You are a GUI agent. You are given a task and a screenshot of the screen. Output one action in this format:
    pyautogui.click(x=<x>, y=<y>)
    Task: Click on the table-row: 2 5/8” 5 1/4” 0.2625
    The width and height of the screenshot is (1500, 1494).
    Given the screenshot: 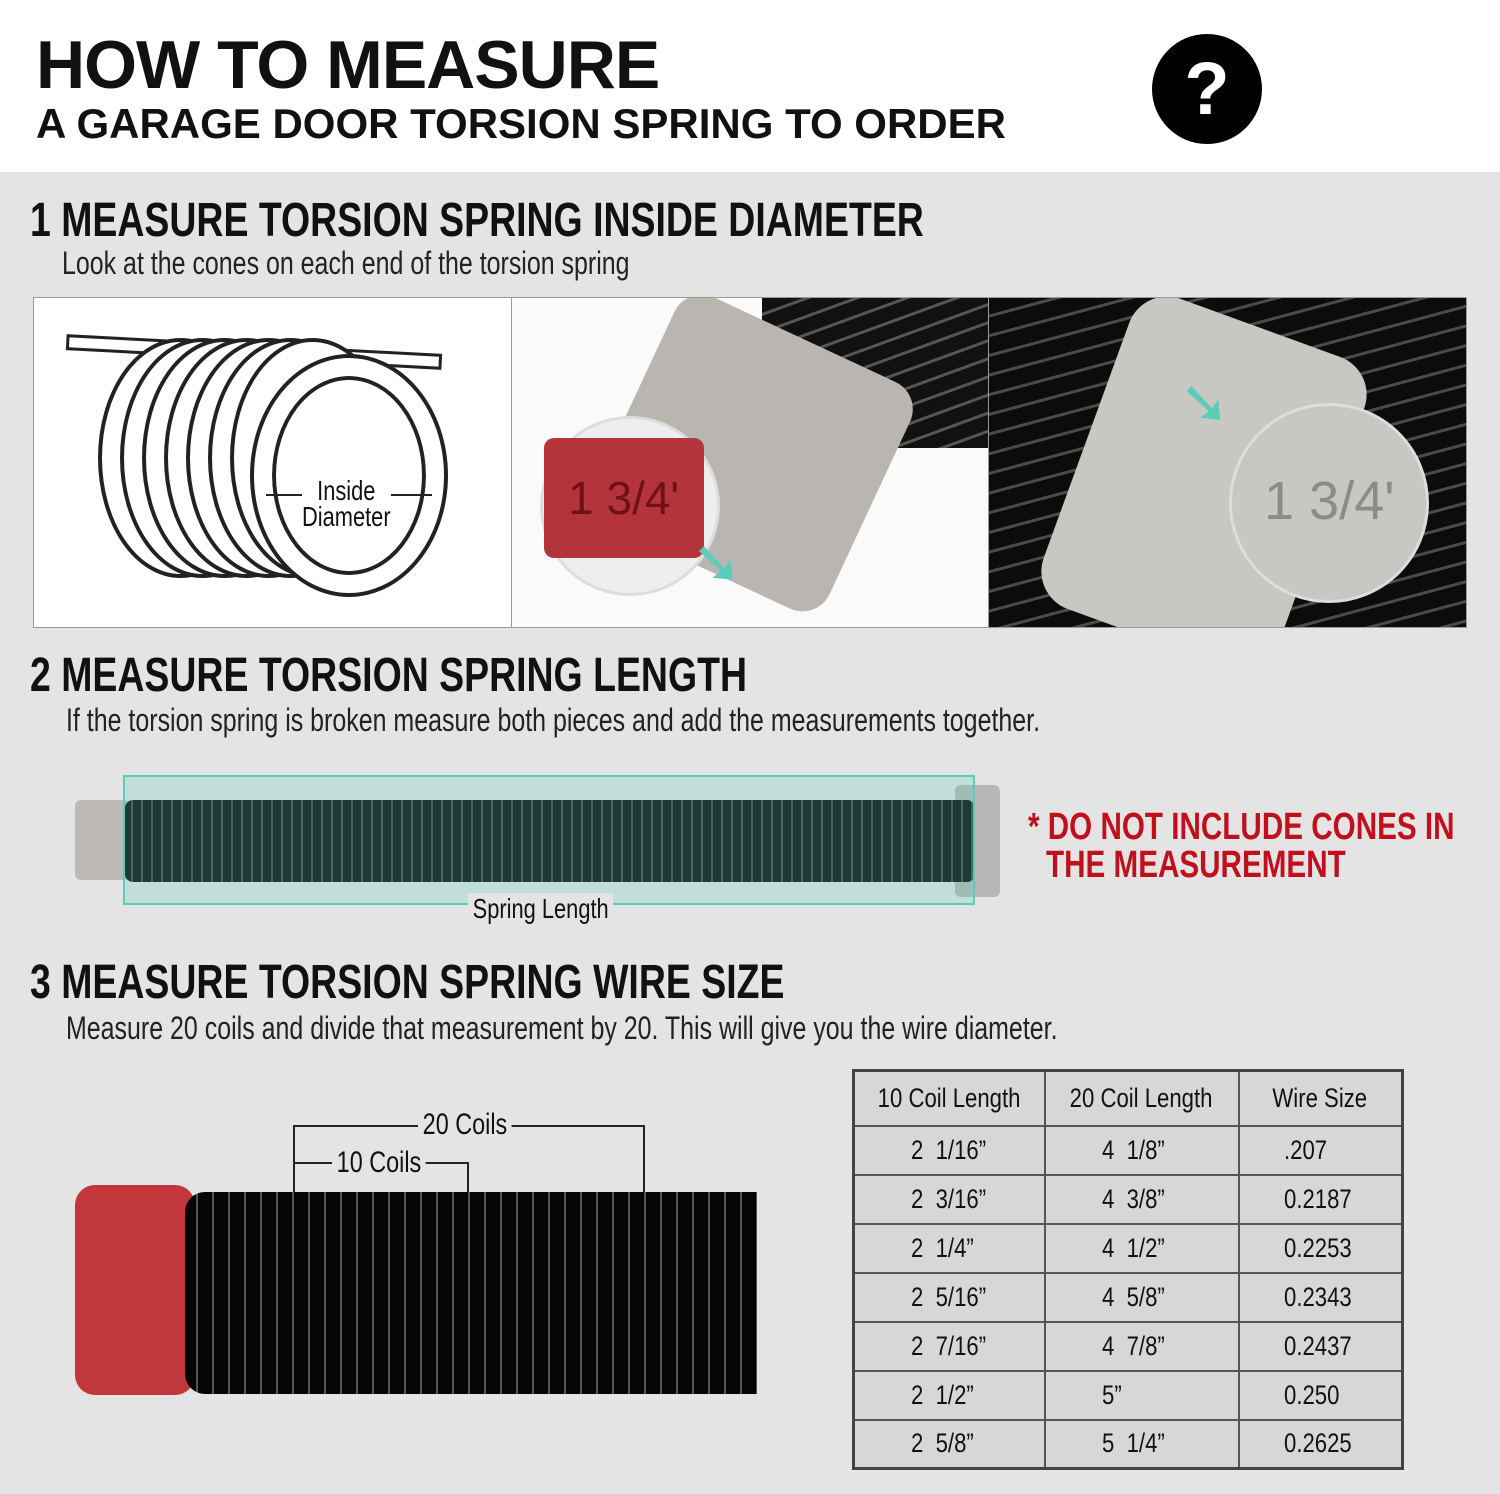 What is the action you would take?
    pyautogui.click(x=1128, y=1444)
    